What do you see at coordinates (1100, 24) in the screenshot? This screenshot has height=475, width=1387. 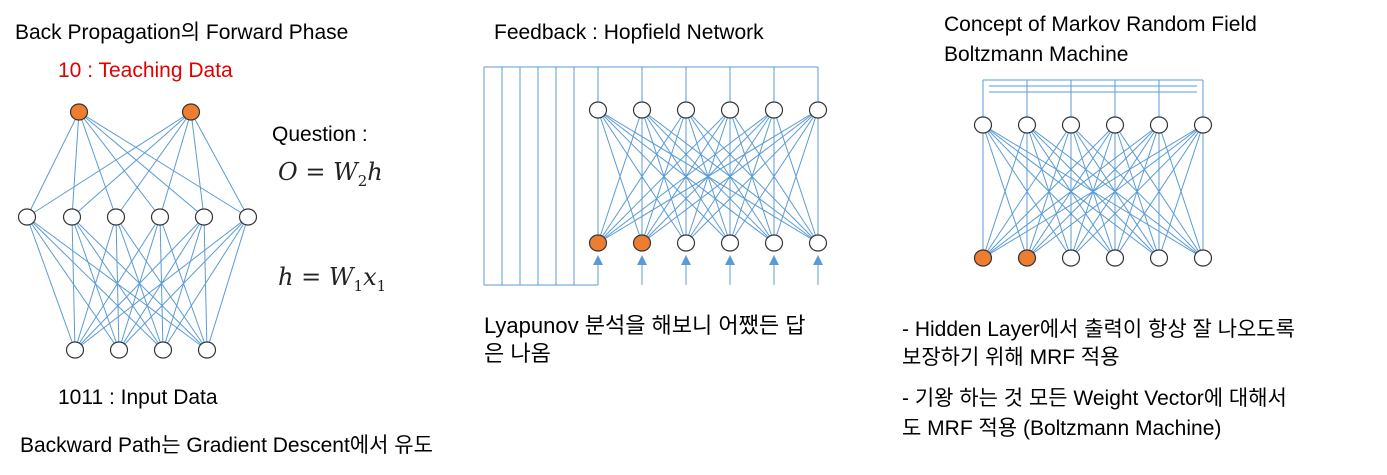 I see `mrf-title-line1: Concept of Markov Random Field` at bounding box center [1100, 24].